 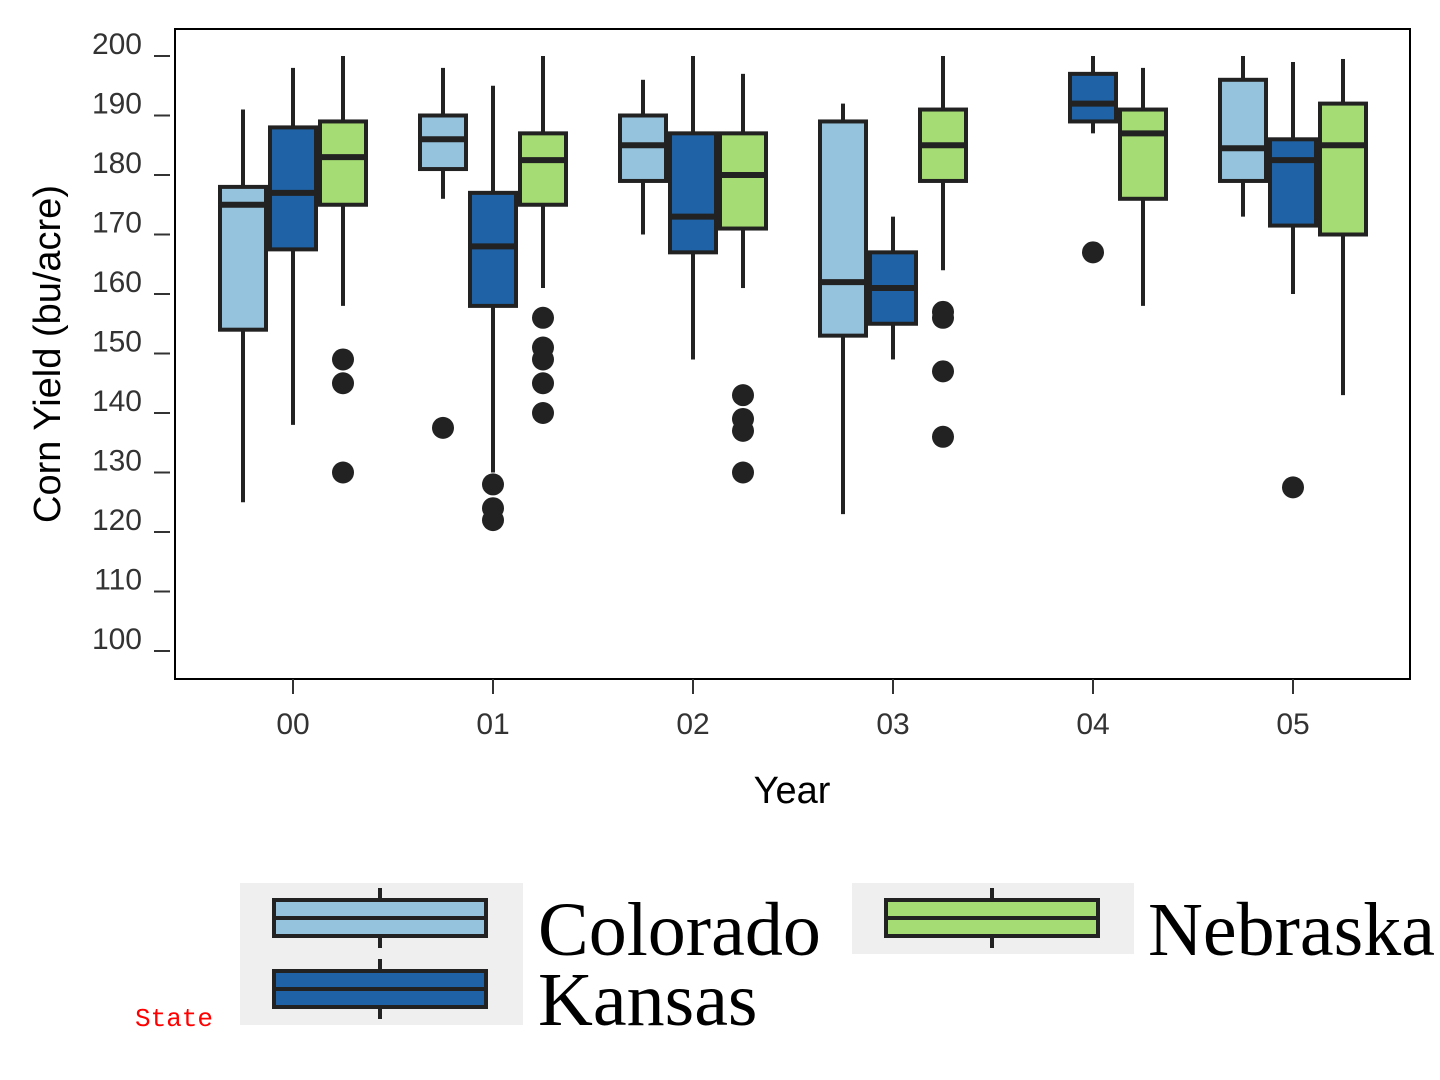 I want to click on y-tick-label: 120, so click(x=117, y=520).